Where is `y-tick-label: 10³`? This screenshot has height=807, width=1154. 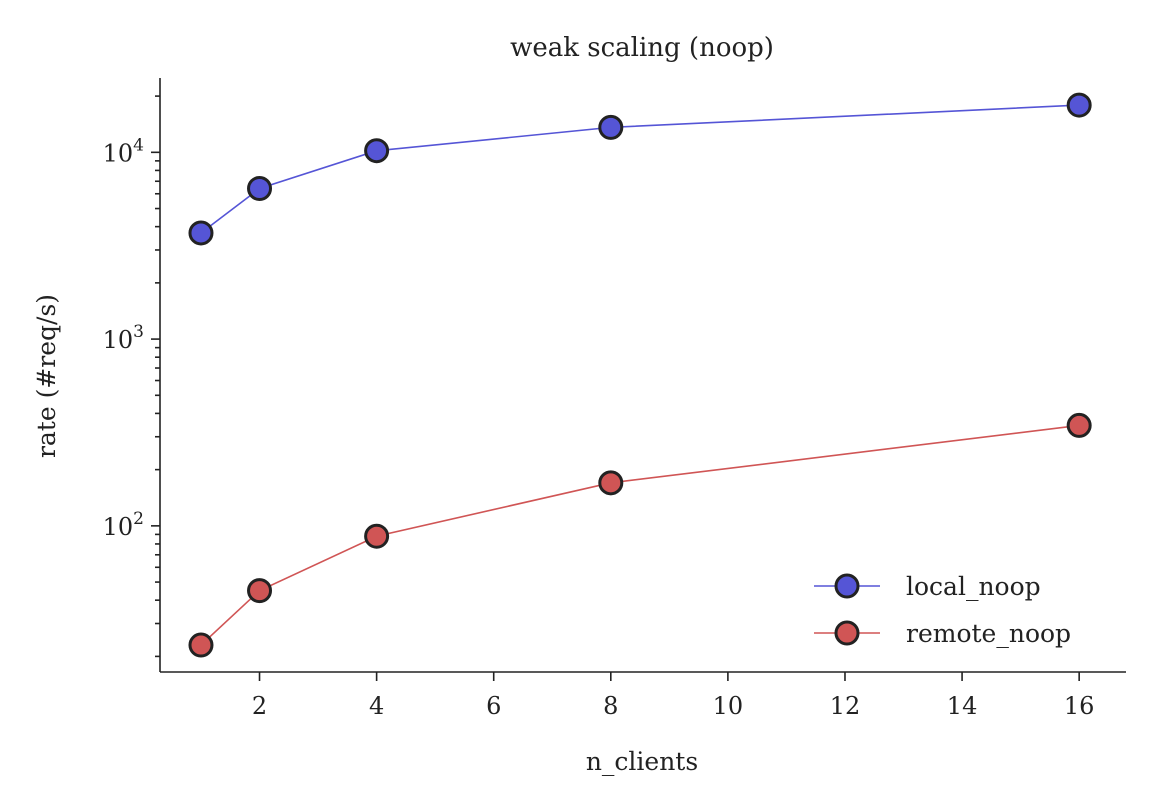 y-tick-label: 10³ is located at coordinates (123, 338).